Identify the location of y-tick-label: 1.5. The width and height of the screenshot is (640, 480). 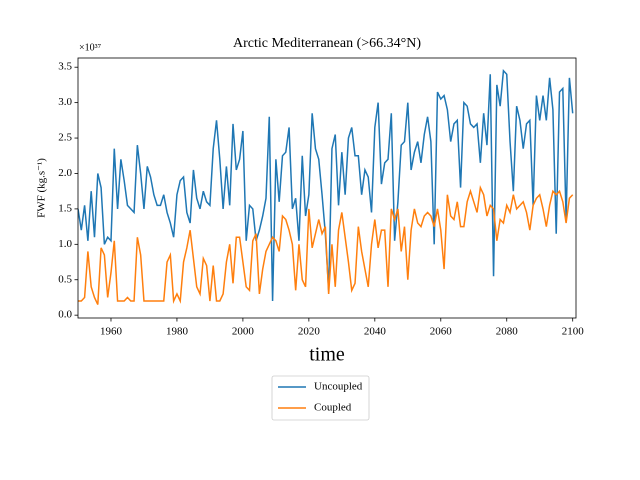
(65, 208).